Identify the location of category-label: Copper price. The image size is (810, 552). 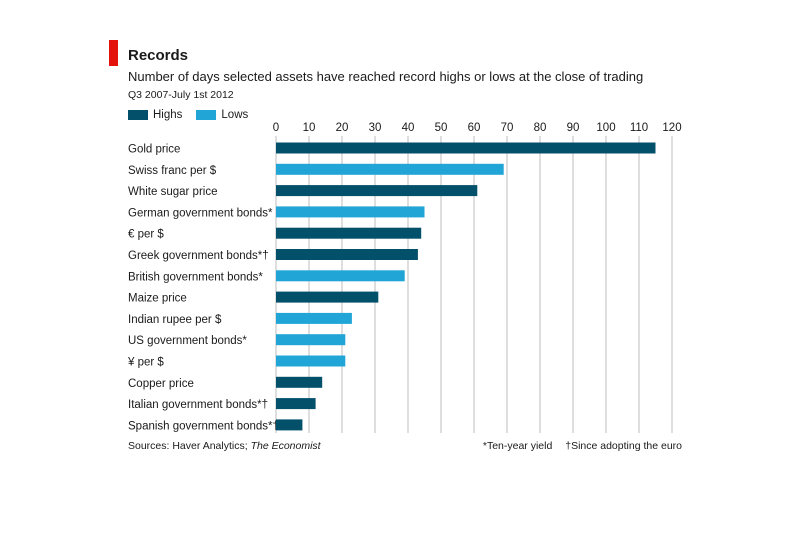
(161, 384).